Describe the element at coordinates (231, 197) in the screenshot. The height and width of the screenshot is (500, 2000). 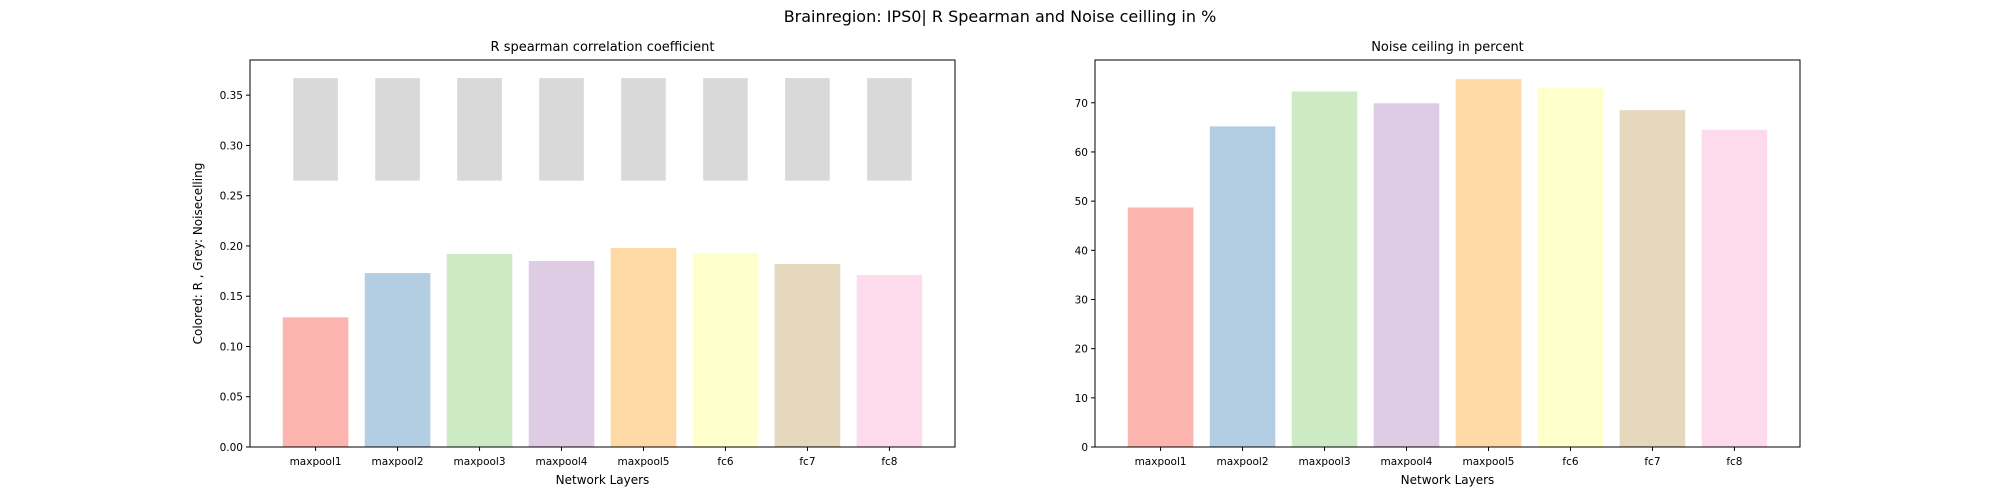
I see `y-tick-label: 0.25` at that location.